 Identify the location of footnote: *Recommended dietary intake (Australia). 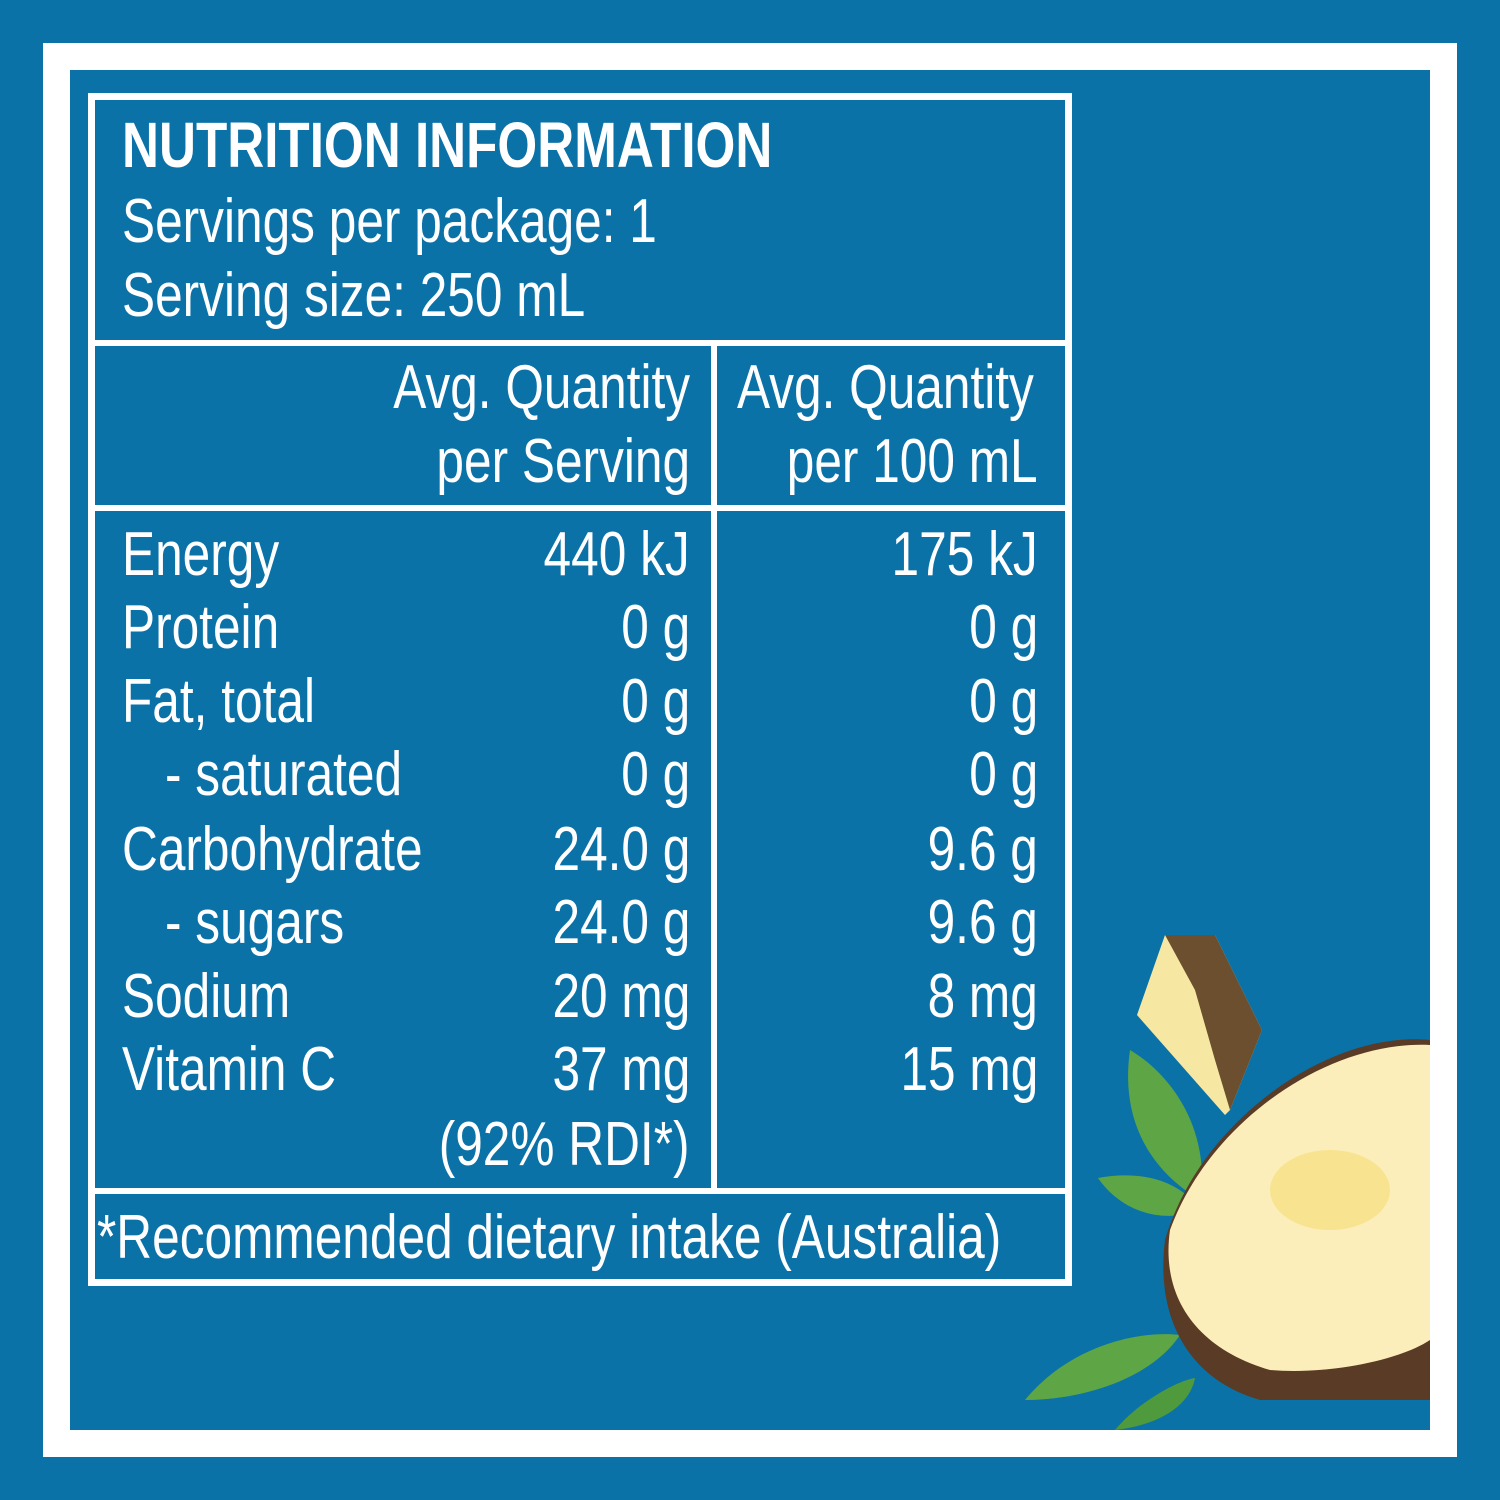
(549, 1237).